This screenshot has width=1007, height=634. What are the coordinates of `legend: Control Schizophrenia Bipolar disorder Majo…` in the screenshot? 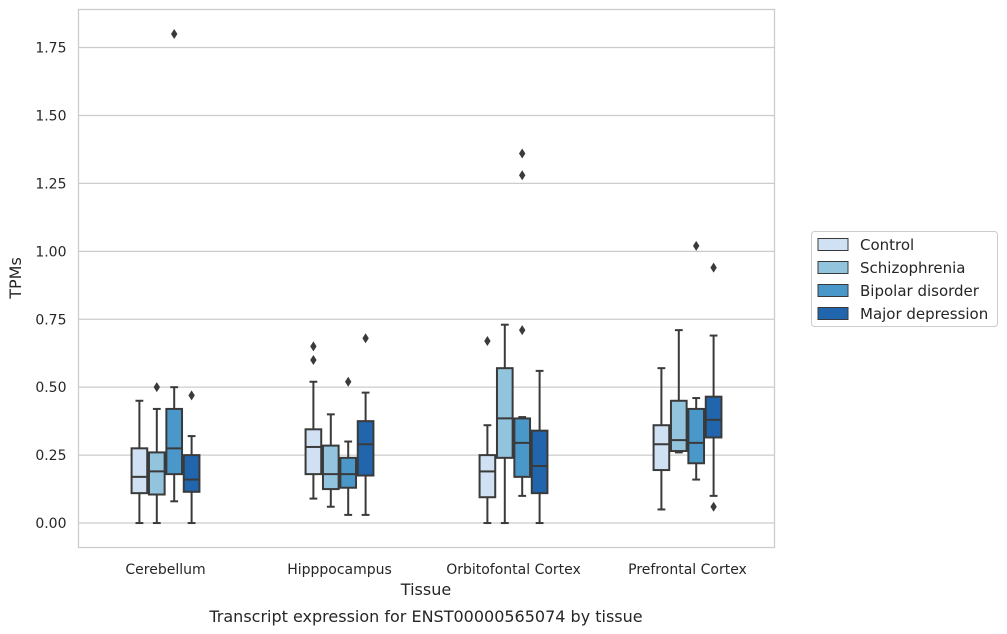 It's located at (904, 279).